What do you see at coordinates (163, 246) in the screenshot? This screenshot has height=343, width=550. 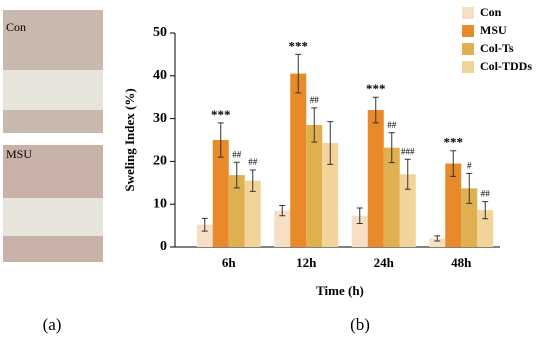 I see `y-tick-label: 0` at bounding box center [163, 246].